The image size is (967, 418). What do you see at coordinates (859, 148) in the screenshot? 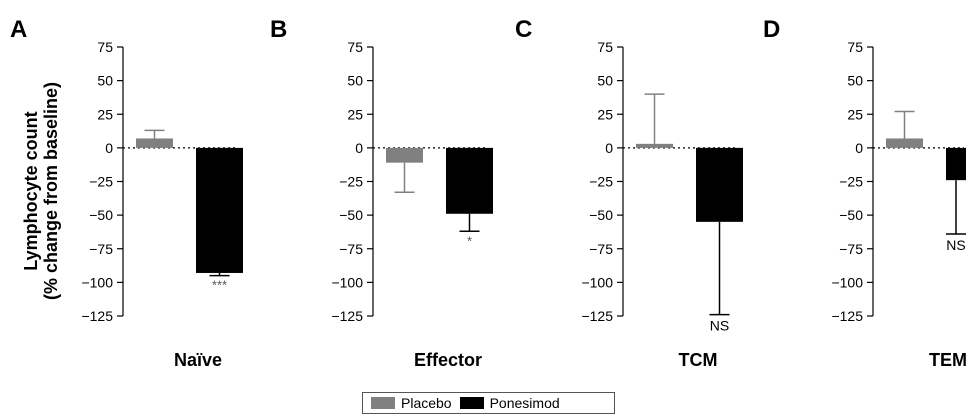
I see `y-tick-label-d: 0` at bounding box center [859, 148].